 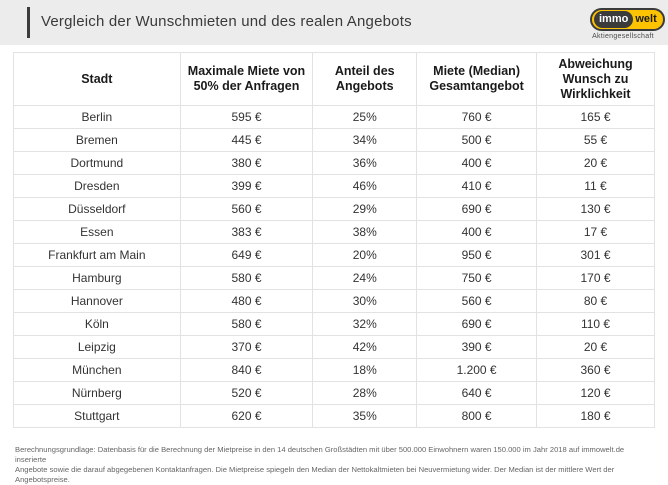 I want to click on value-cell: 595 €, so click(x=246, y=117).